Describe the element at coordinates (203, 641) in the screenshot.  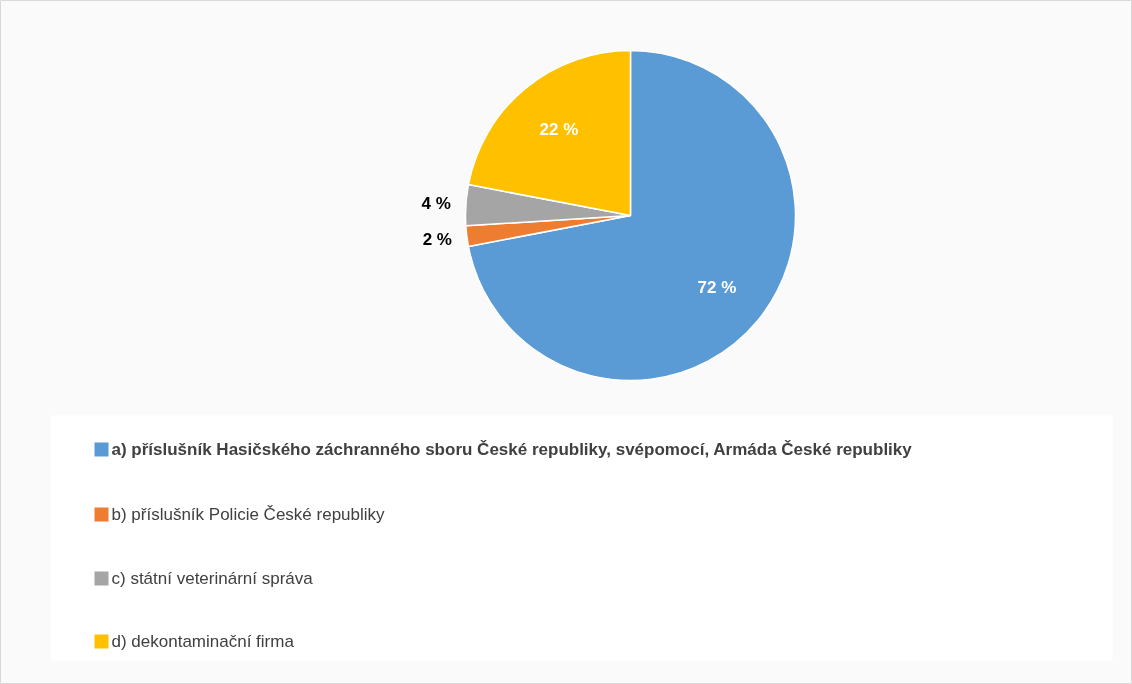
I see `legend-label: d) dekontaminační firma` at that location.